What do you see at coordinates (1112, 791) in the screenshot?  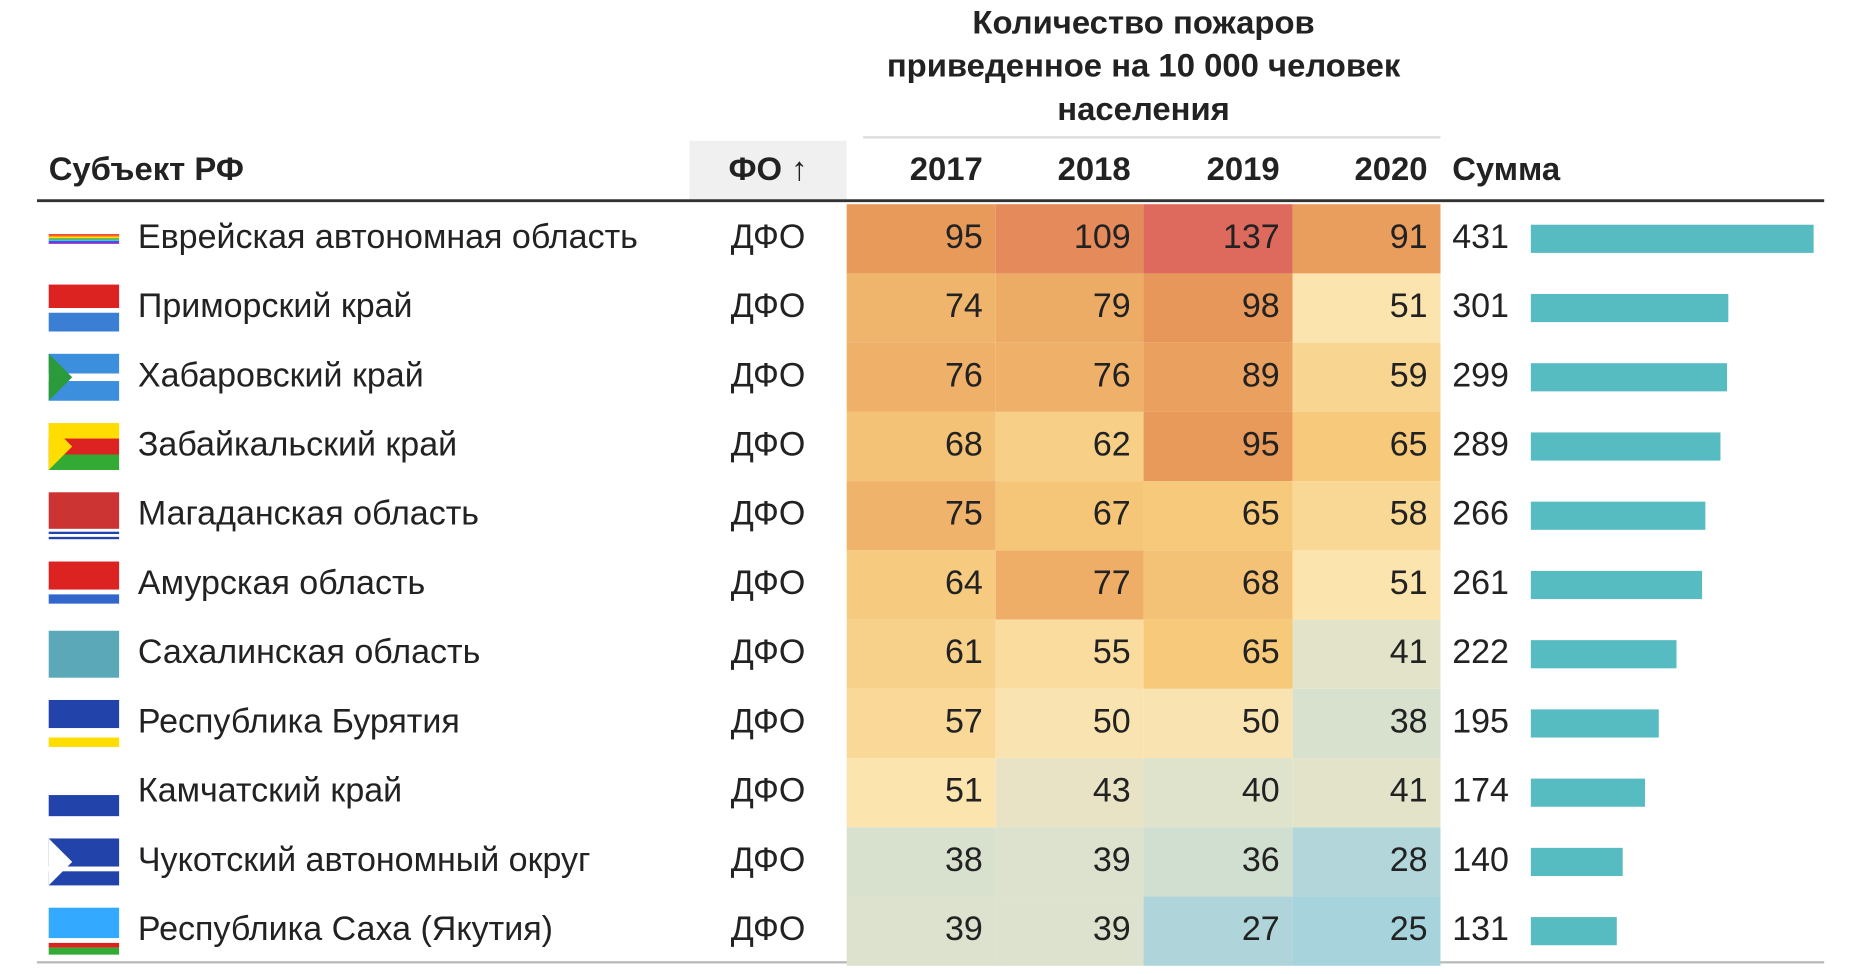 I see `heat-value: 43` at bounding box center [1112, 791].